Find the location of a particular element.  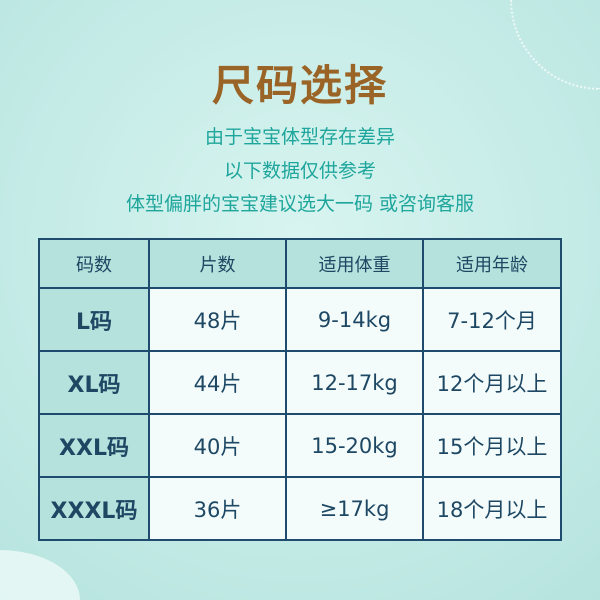

age-cell: 15个月以上 is located at coordinates (492, 445).